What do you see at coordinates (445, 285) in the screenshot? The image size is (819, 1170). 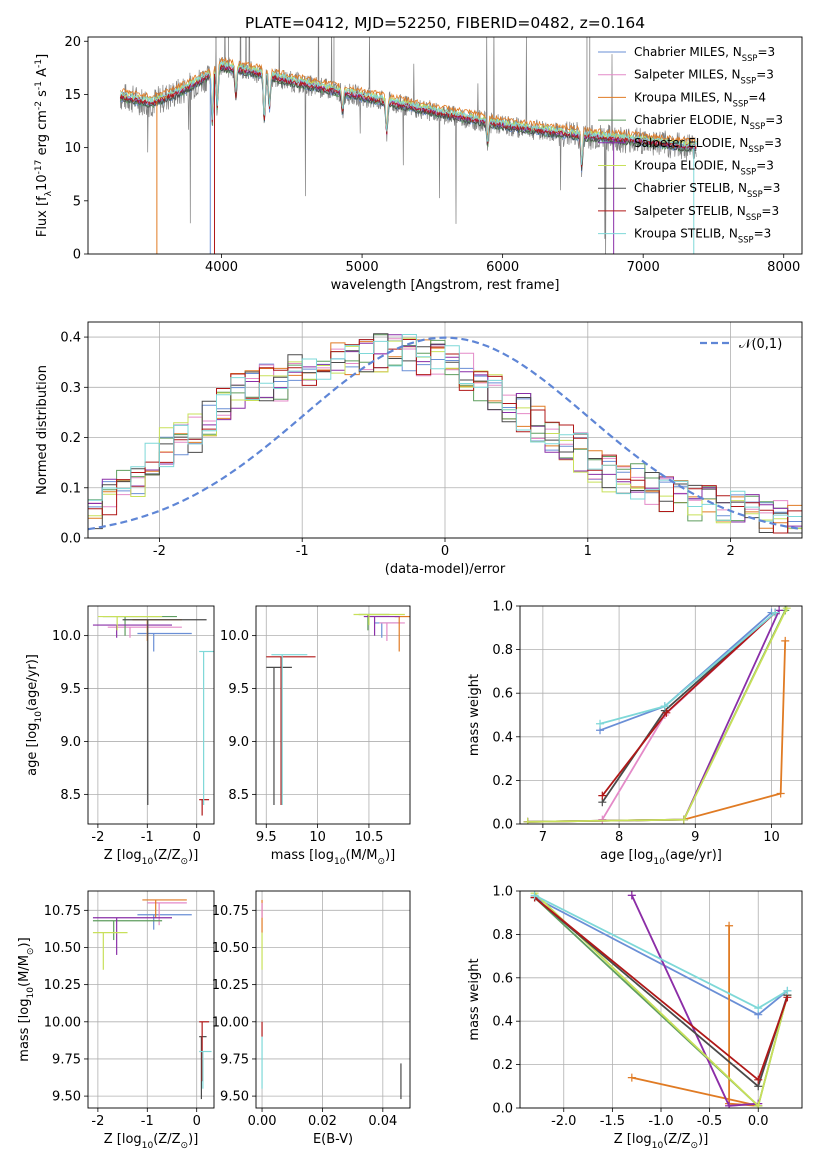 I see `x-axis-label: wavelength [Angstrom, rest frame]` at bounding box center [445, 285].